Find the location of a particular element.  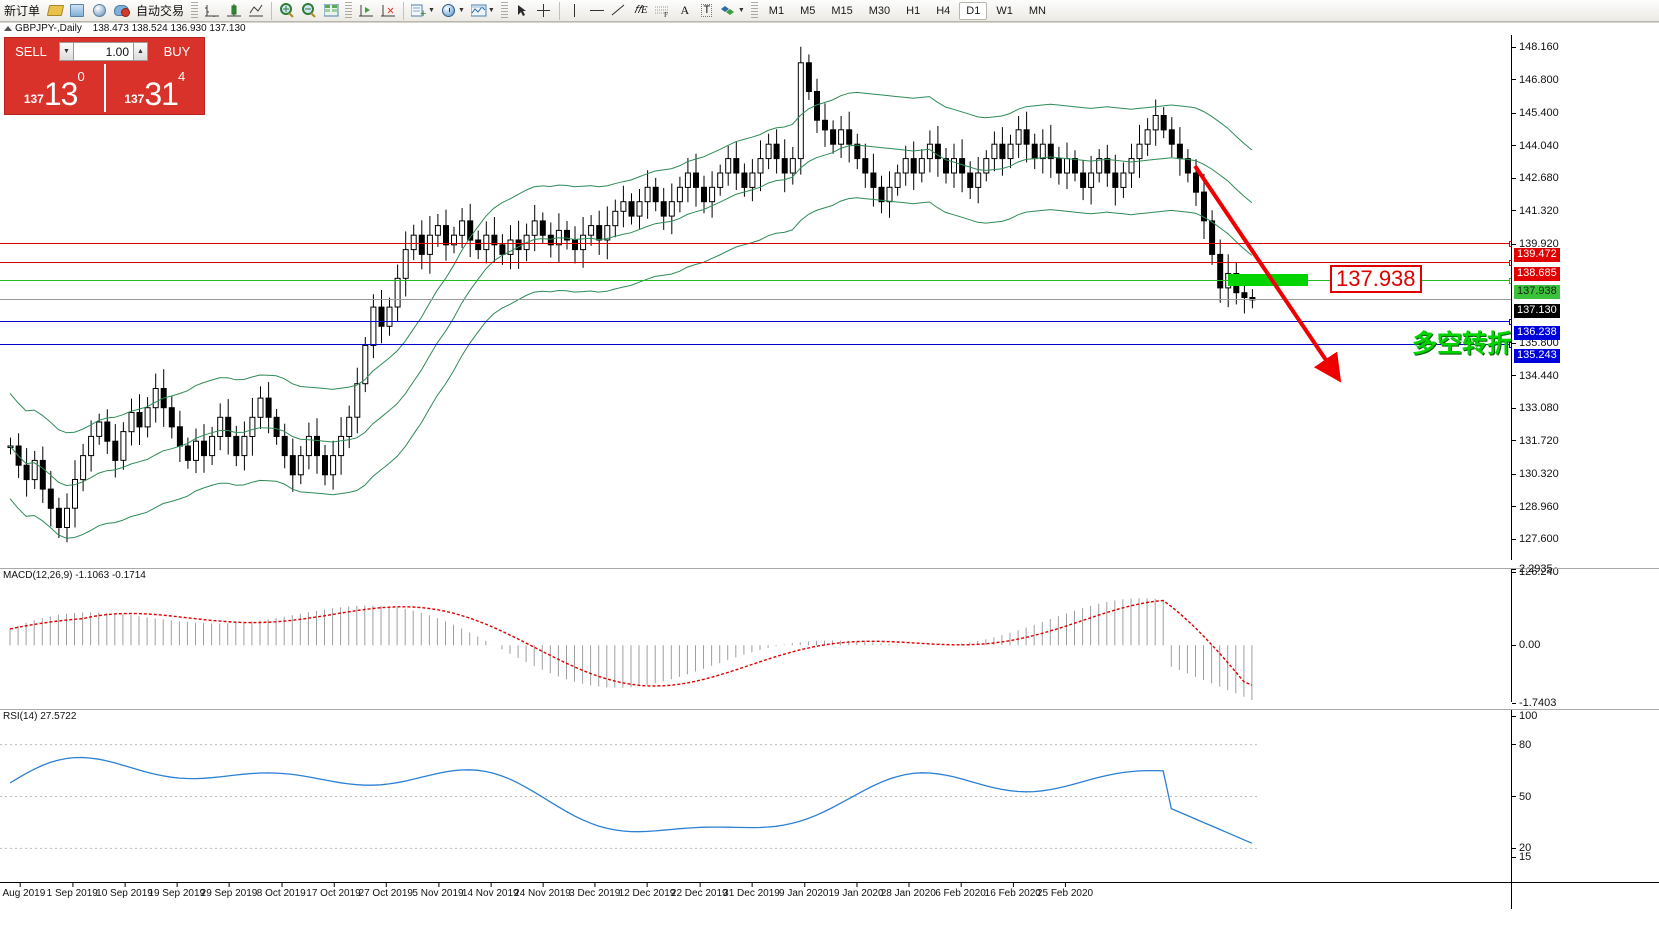

template-icon: + is located at coordinates (419, 11).